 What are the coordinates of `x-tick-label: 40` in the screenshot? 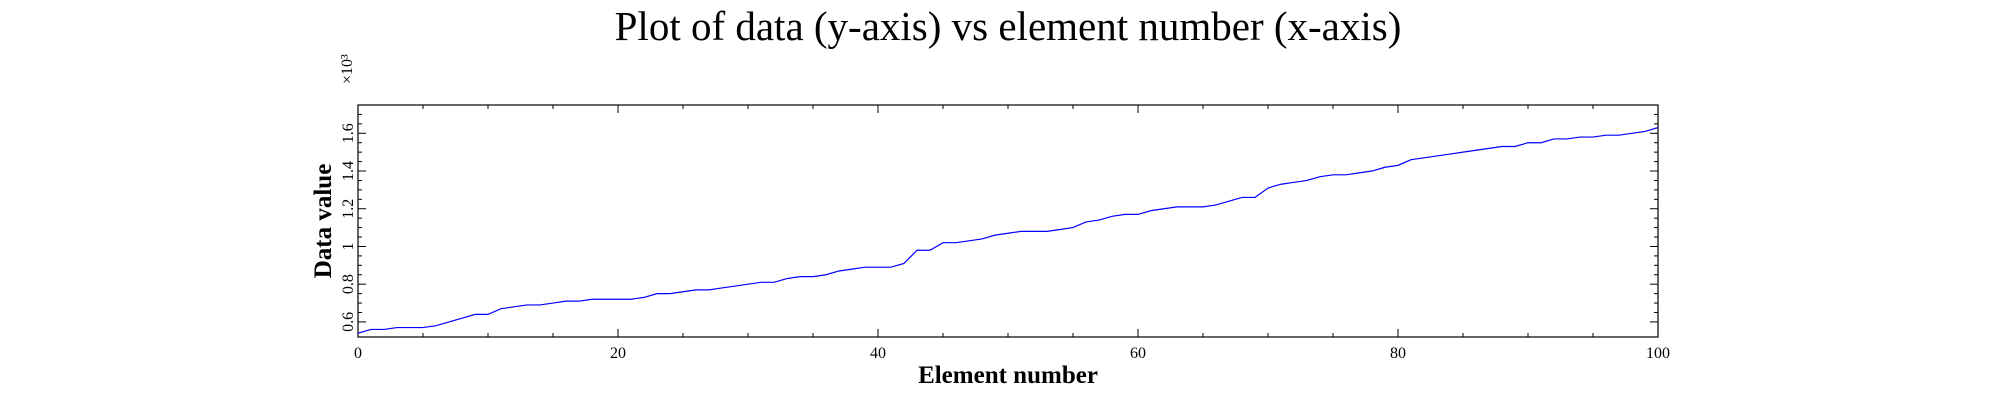 It's located at (878, 353).